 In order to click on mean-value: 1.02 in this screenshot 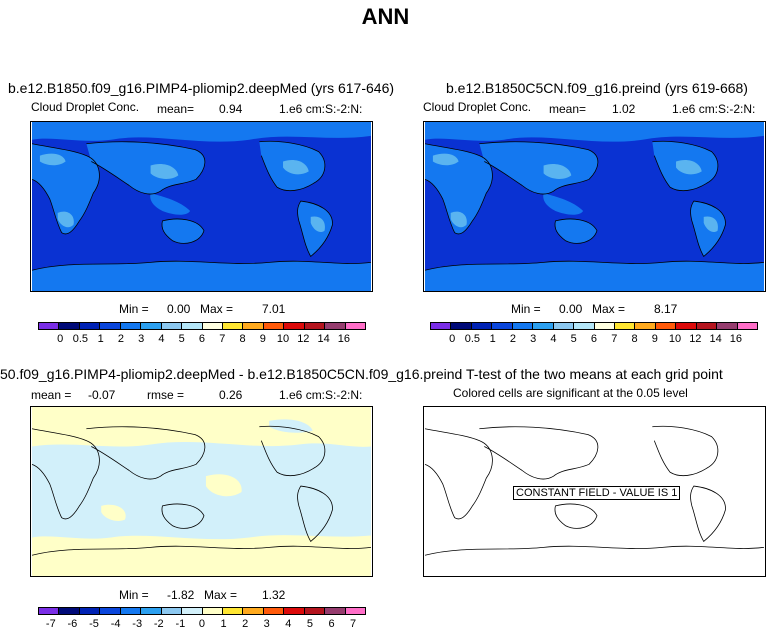, I will do `click(624, 109)`.